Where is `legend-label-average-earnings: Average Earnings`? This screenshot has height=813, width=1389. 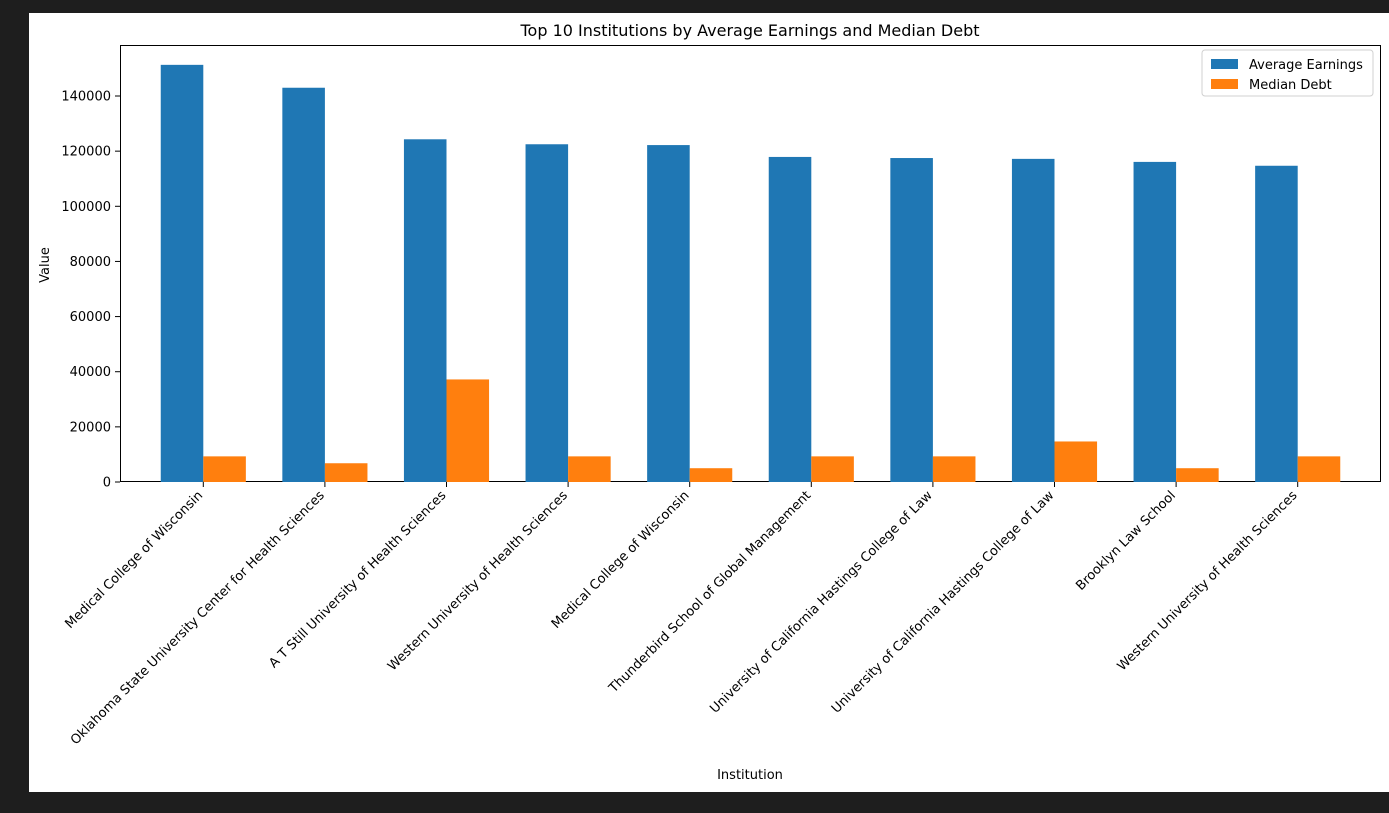
legend-label-average-earnings: Average Earnings is located at coordinates (1306, 65).